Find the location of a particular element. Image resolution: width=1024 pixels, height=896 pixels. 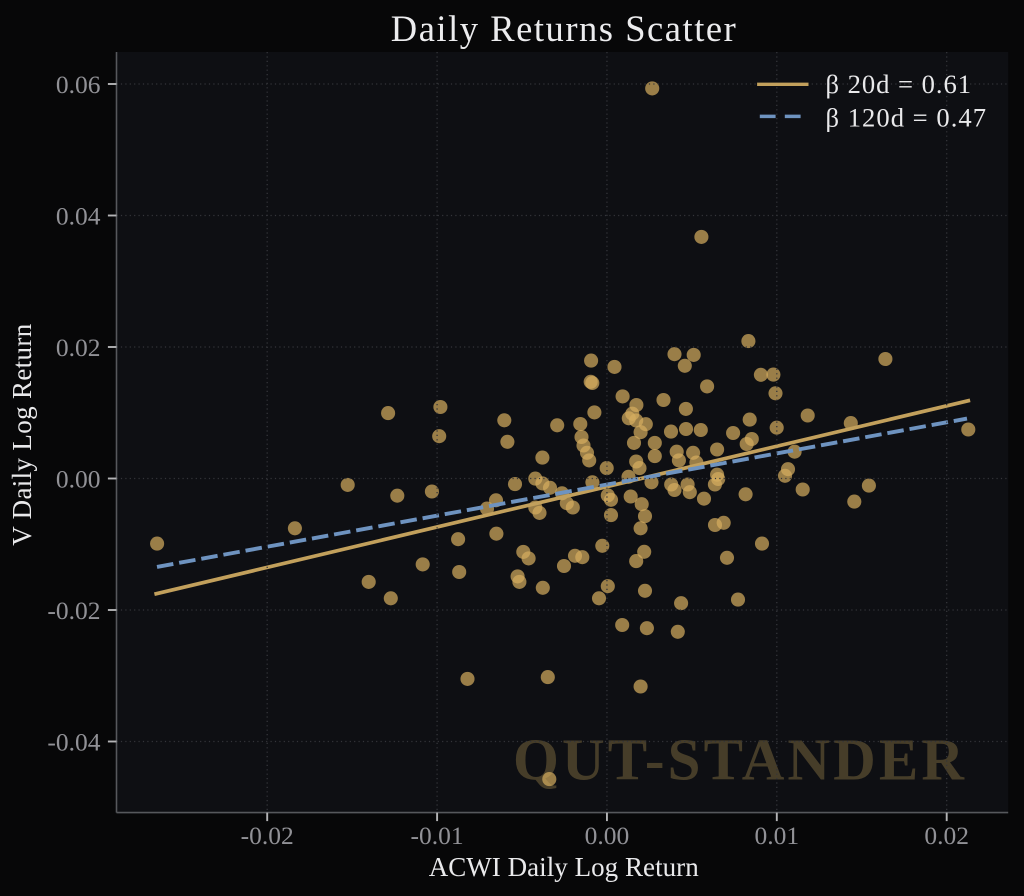

svg-text: 0.01 is located at coordinates (776, 835).